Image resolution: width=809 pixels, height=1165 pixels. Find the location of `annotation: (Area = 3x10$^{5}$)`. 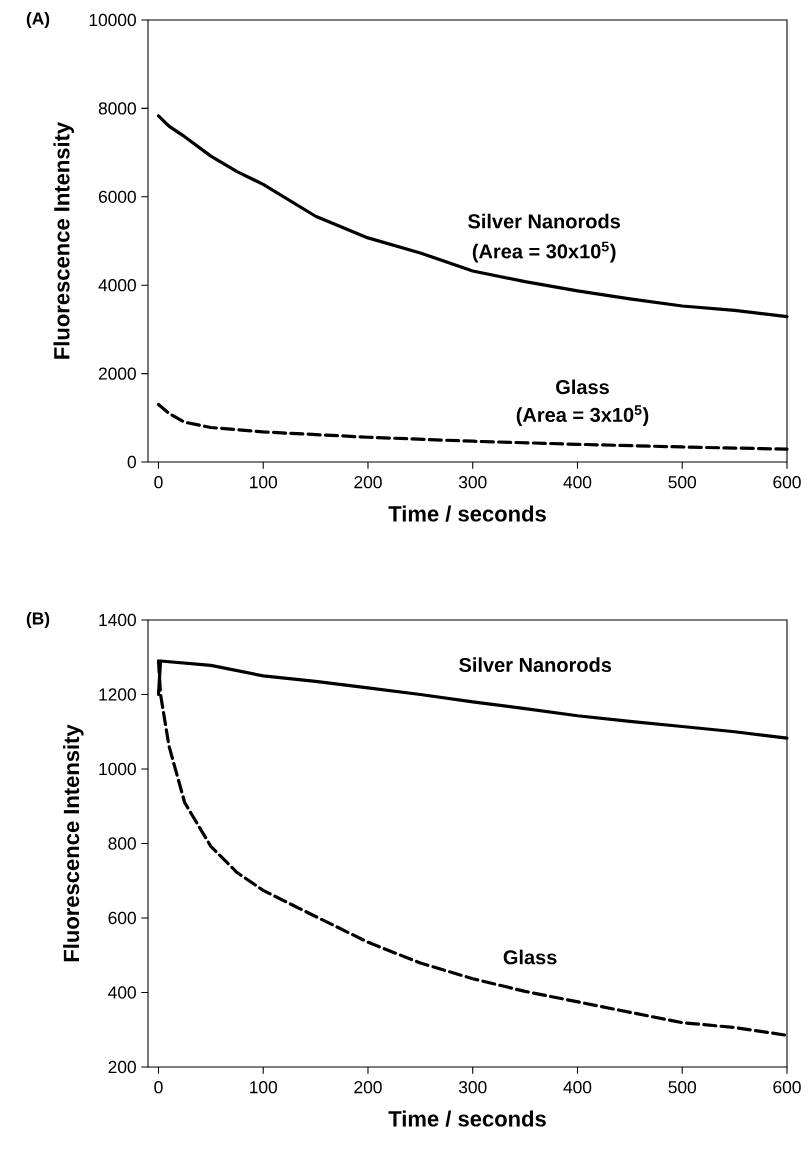

annotation: (Area = 3x10$^{5}$) is located at coordinates (582, 415).